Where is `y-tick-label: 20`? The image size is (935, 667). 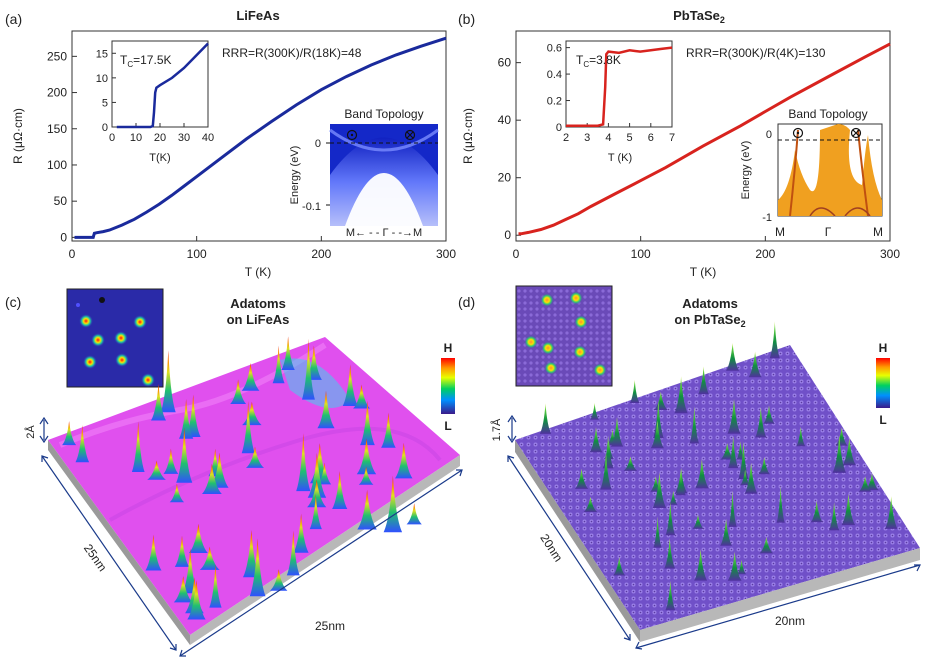 y-tick-label: 20 is located at coordinates (505, 178).